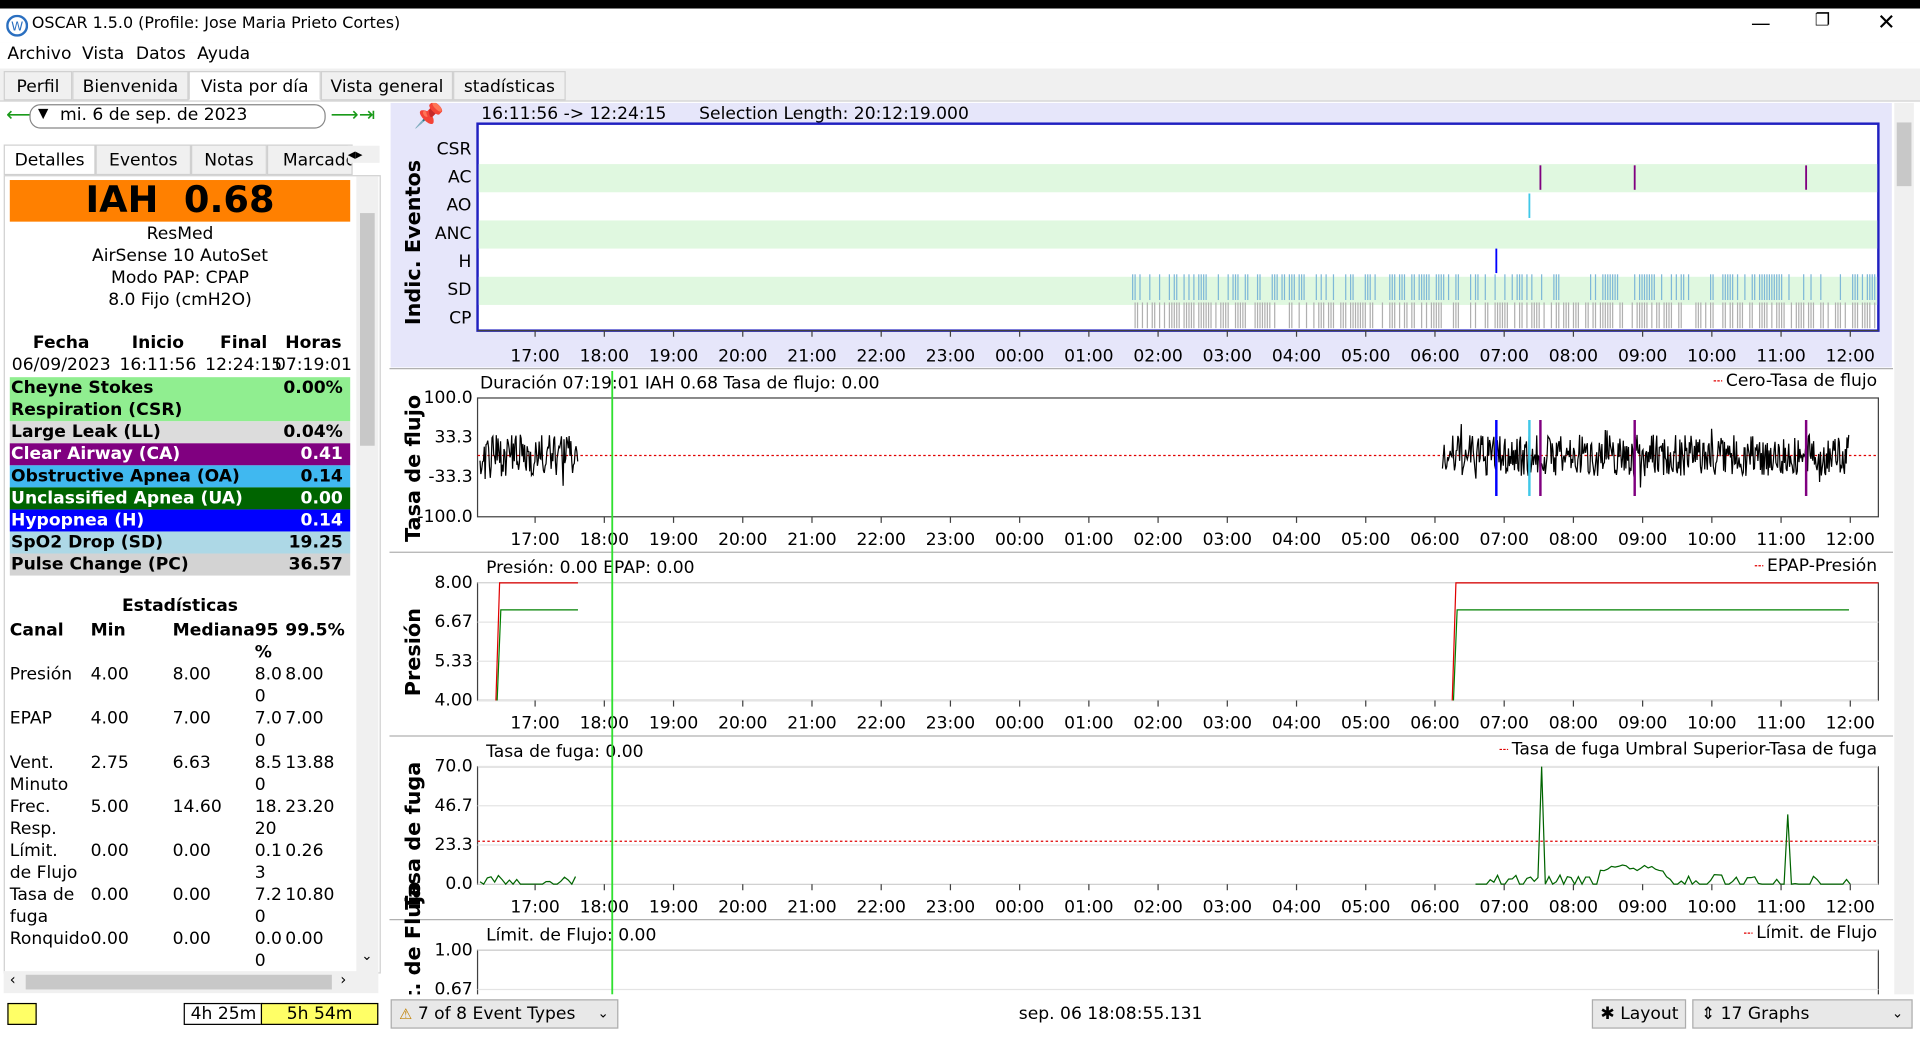 The width and height of the screenshot is (1920, 1037). Describe the element at coordinates (1642, 356) in the screenshot. I see `x-tick-label: 09:00` at that location.